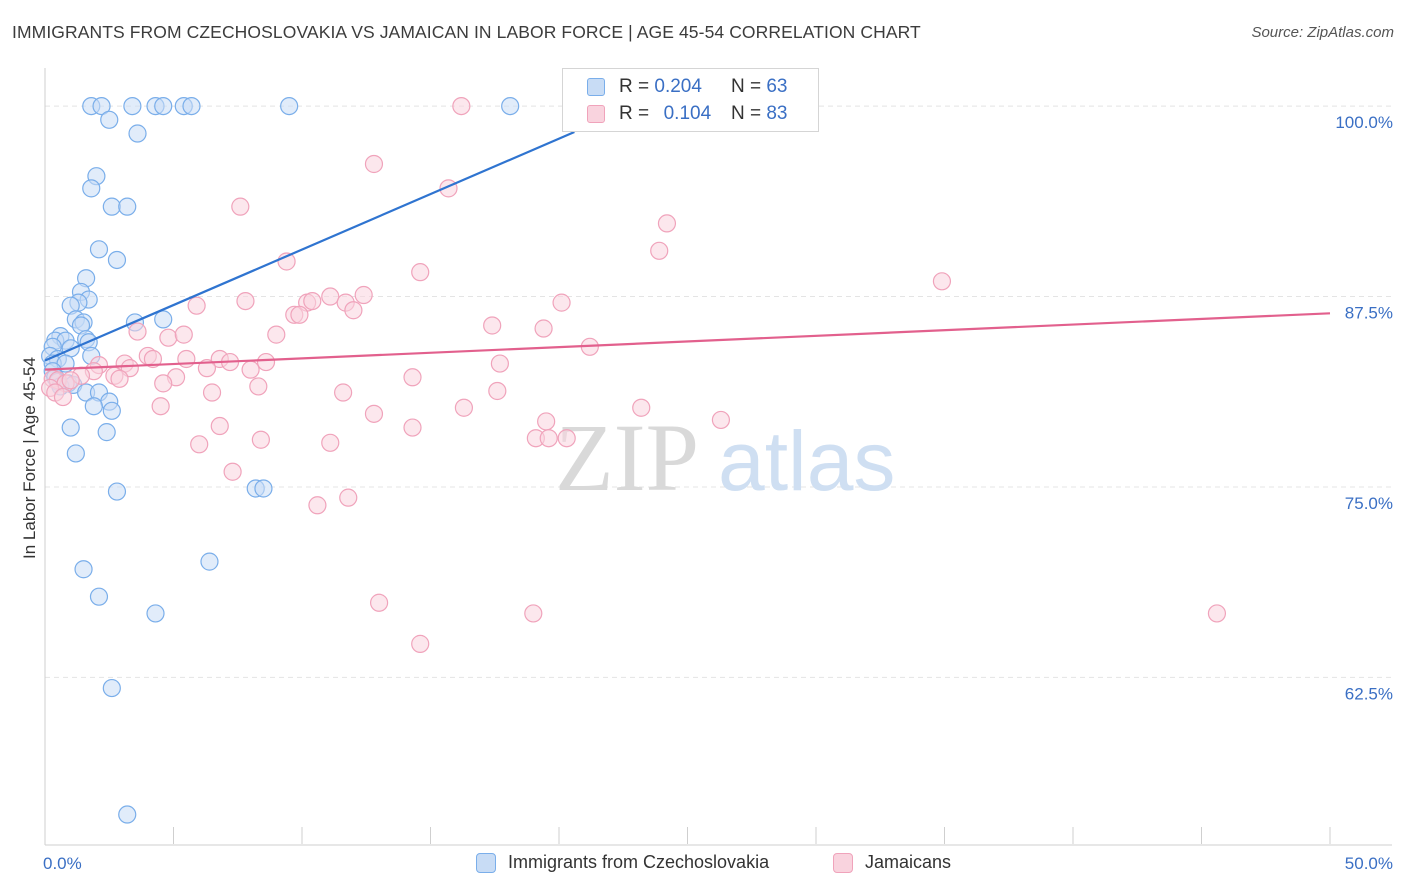  What do you see at coordinates (687, 341) in the screenshot?
I see `trend-line-jamaicans` at bounding box center [687, 341].